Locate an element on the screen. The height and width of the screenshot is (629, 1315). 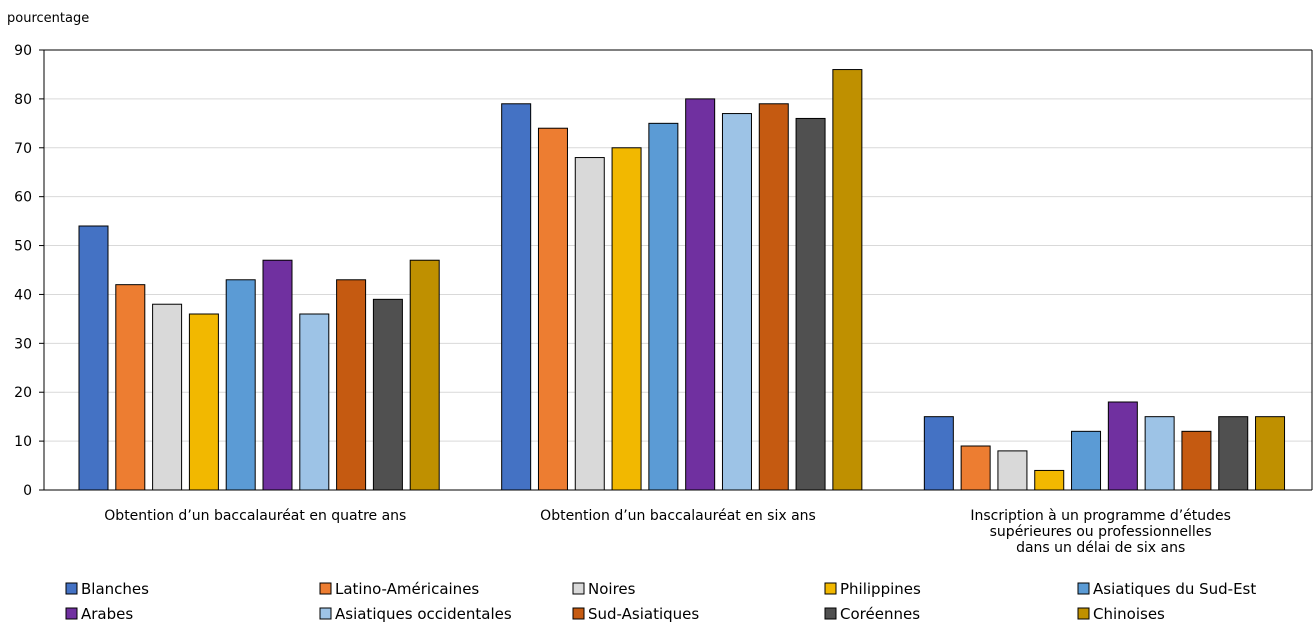
category-label: Inscription à un programme d’études is located at coordinates (1100, 516).